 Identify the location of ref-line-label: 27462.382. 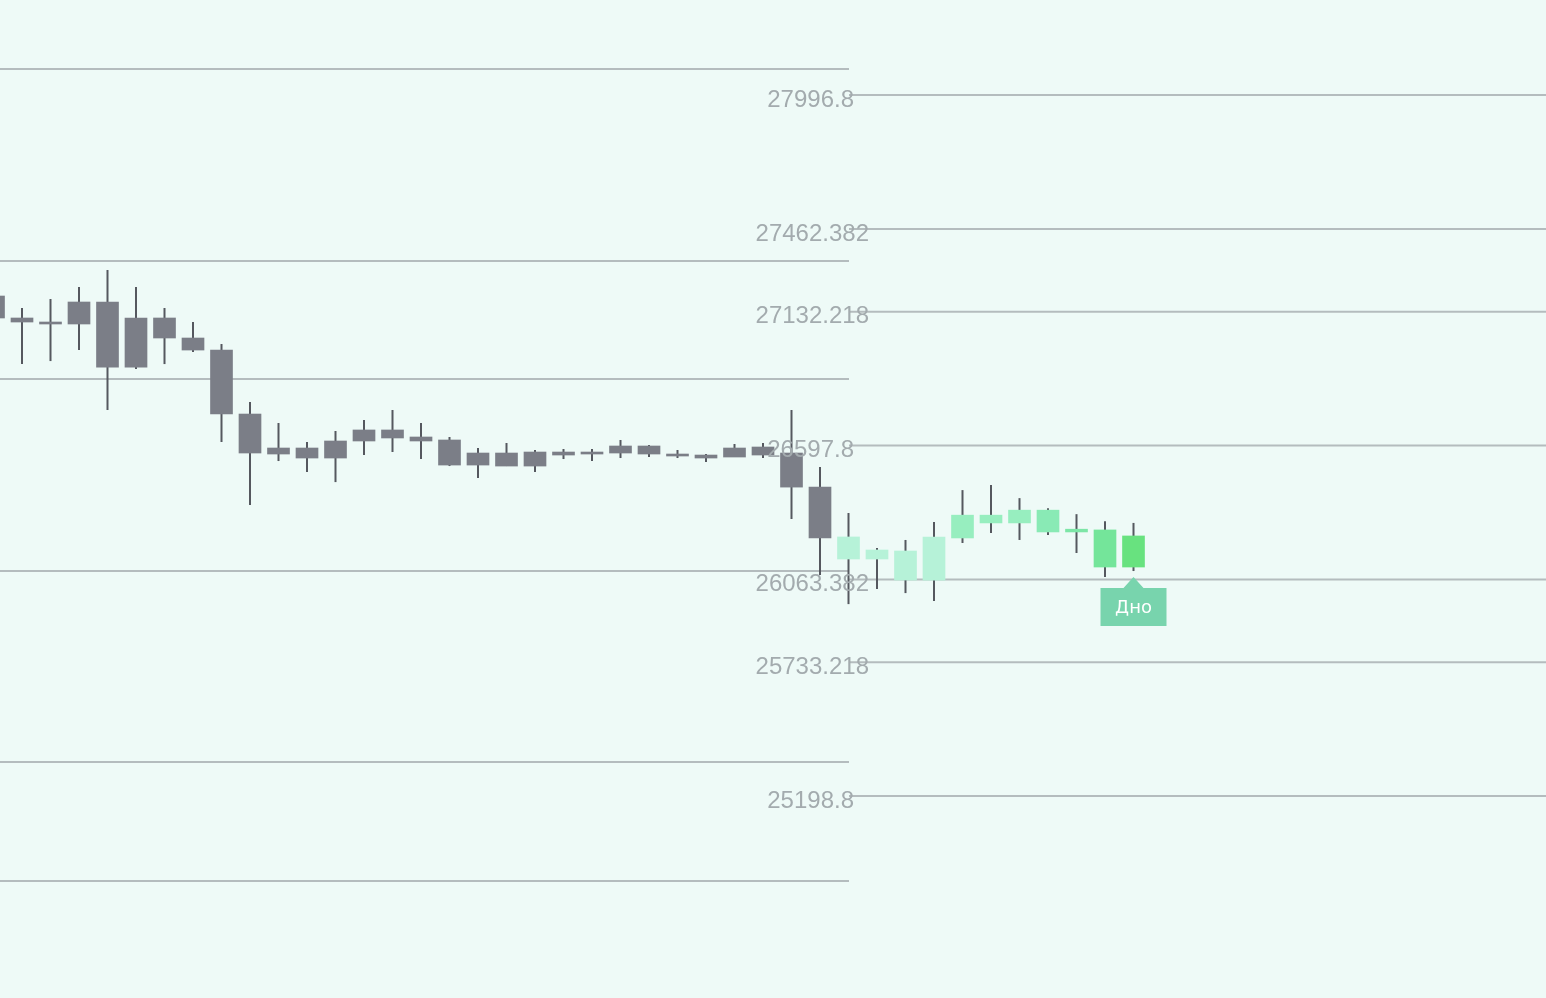
(812, 232).